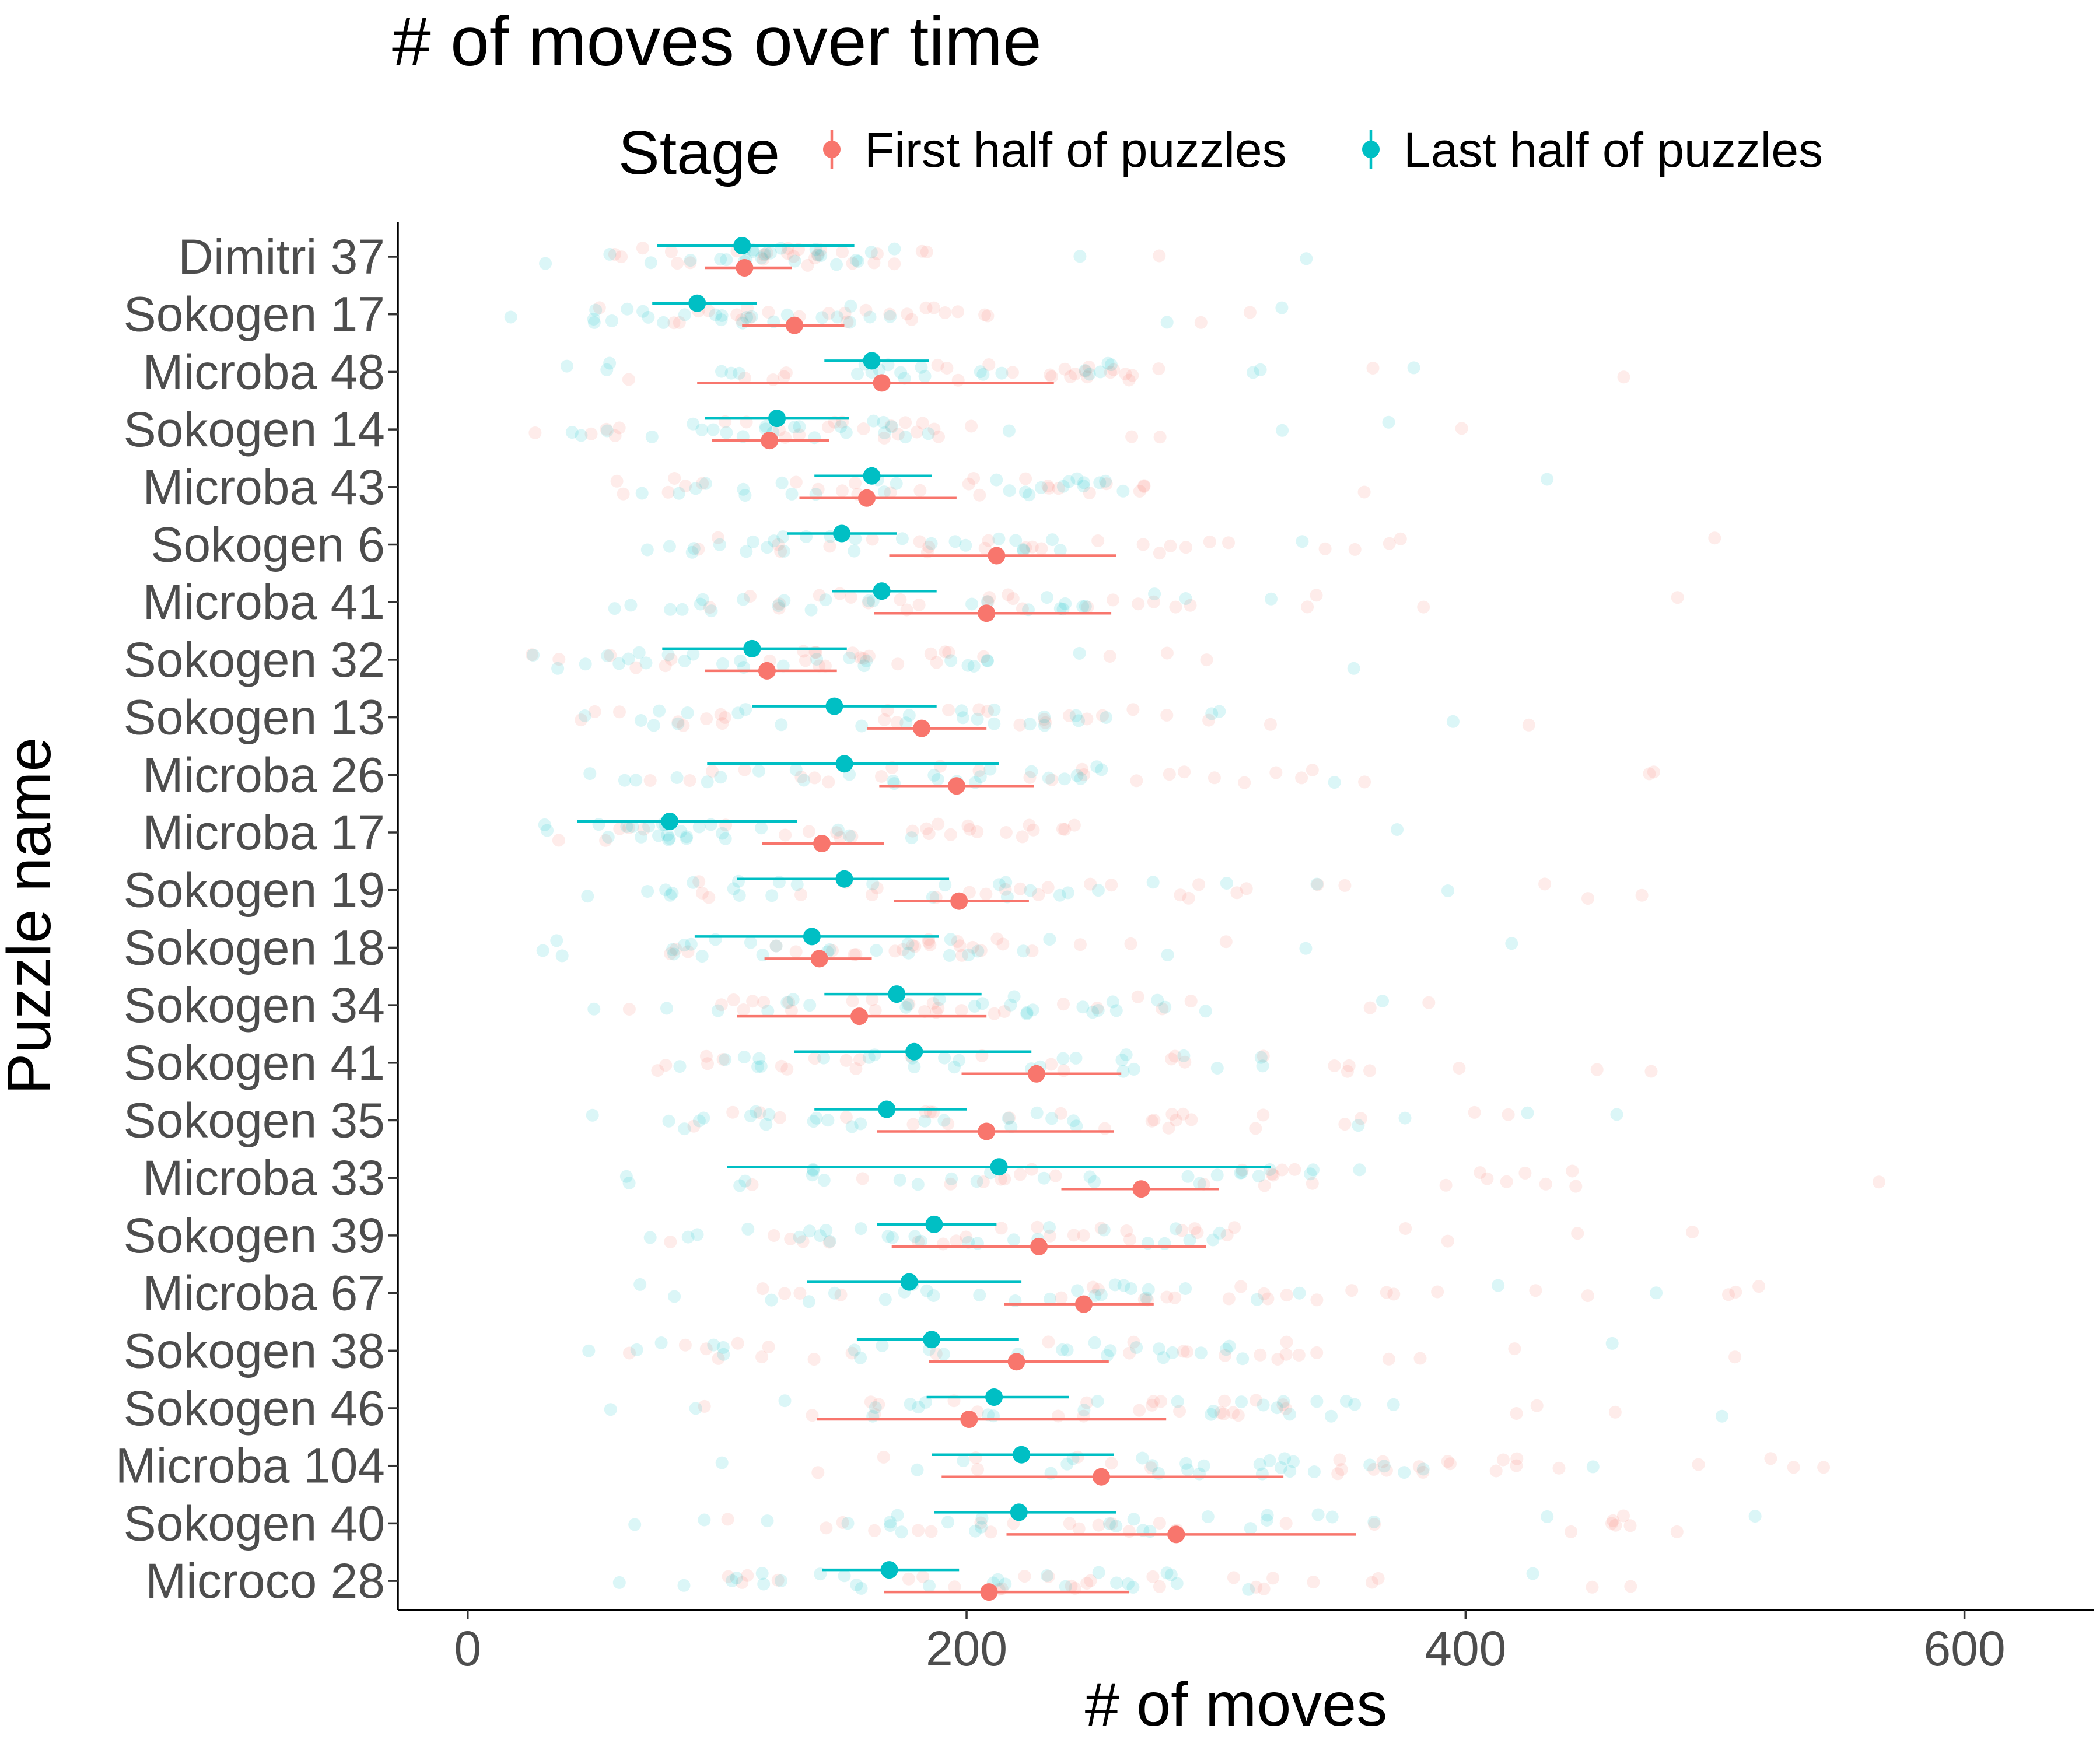  I want to click on x-tick-label: 0, so click(467, 1648).